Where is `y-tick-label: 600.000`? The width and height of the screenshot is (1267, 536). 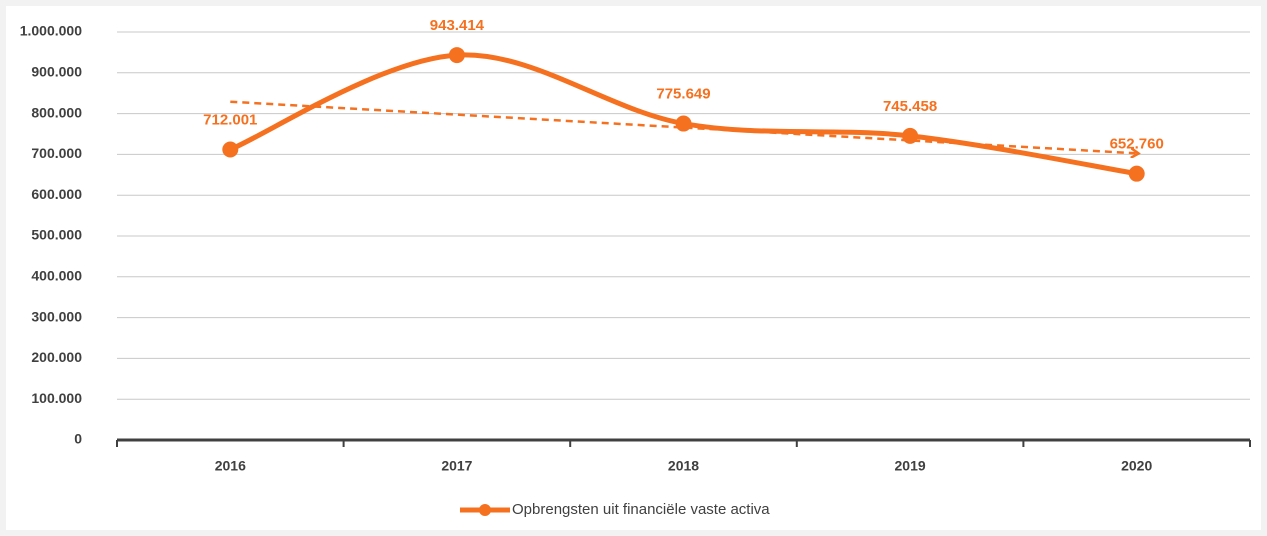
y-tick-label: 600.000 is located at coordinates (56, 194).